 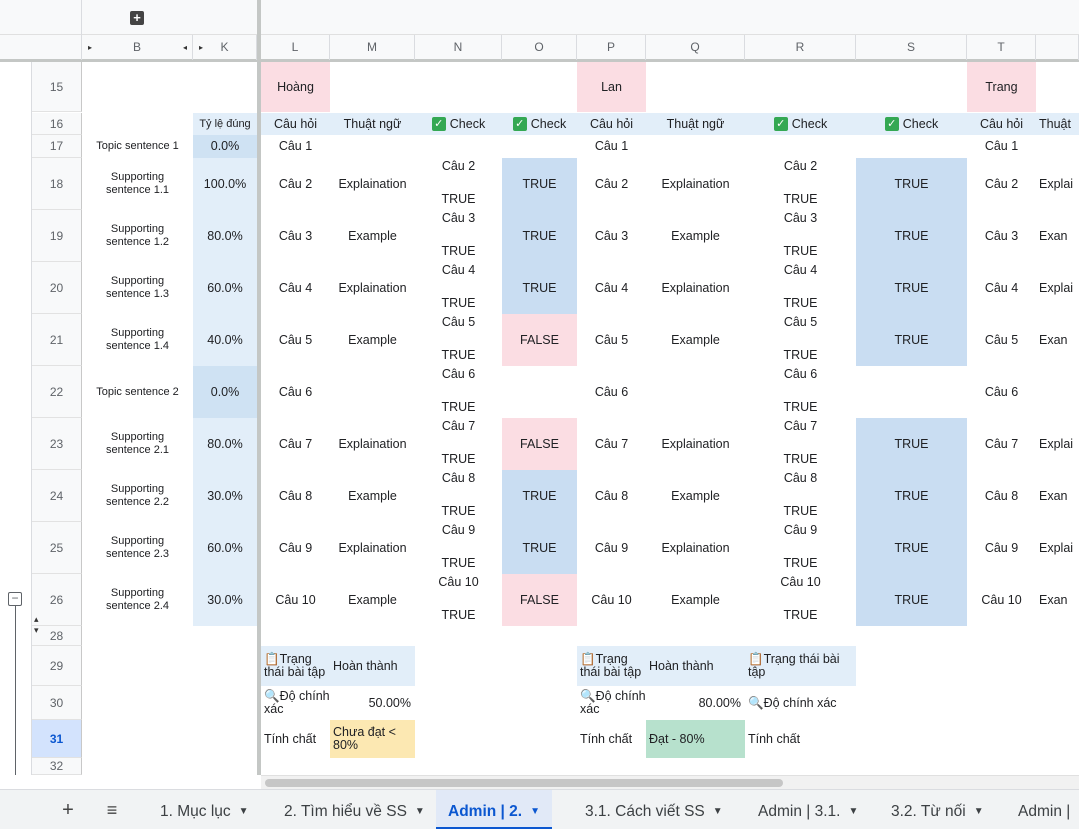 What do you see at coordinates (1044, 809) in the screenshot?
I see `sheet-tab: Admin |` at bounding box center [1044, 809].